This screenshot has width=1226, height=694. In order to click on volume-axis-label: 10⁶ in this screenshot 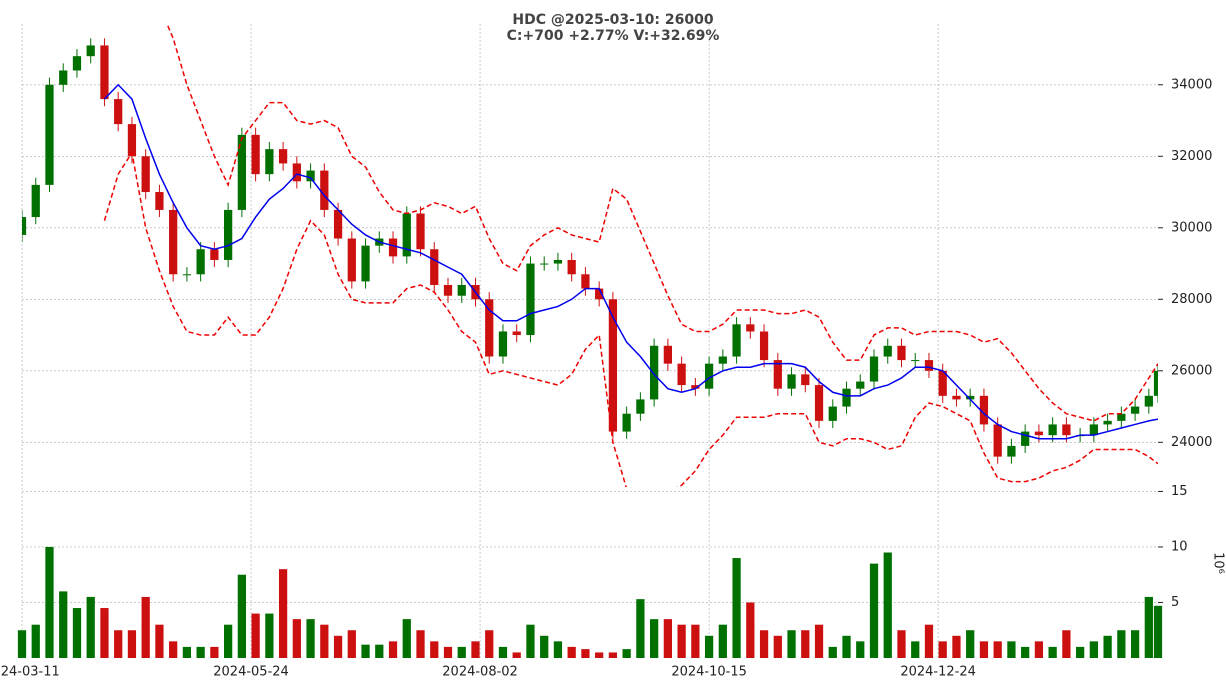, I will do `click(1218, 563)`.